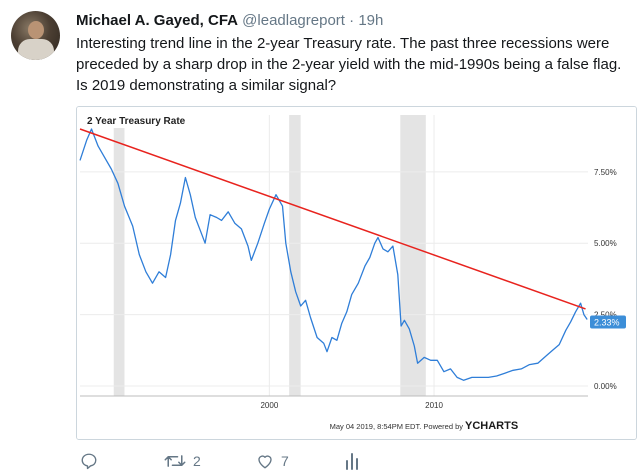 The image size is (640, 476). I want to click on analytics-icon, so click(352, 461).